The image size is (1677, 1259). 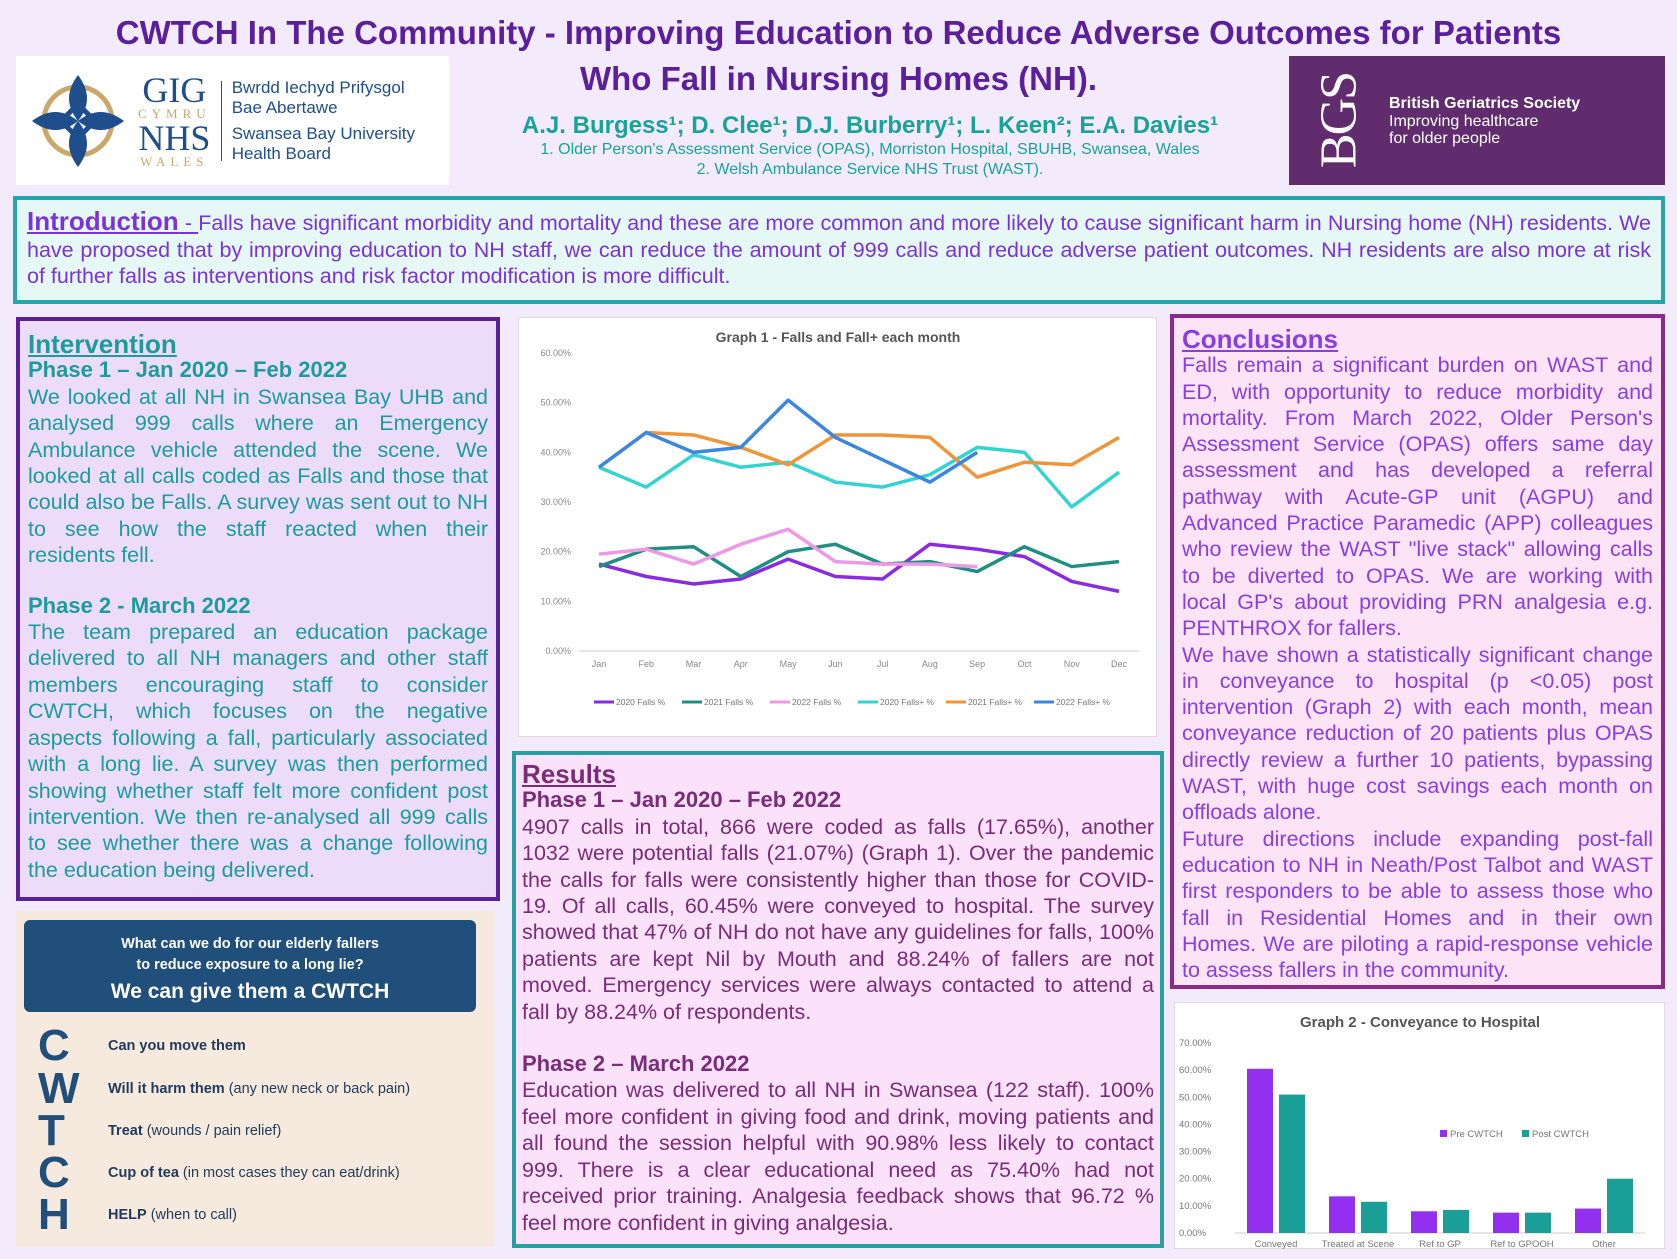 What do you see at coordinates (174, 137) in the screenshot?
I see `nhs-text: NHS` at bounding box center [174, 137].